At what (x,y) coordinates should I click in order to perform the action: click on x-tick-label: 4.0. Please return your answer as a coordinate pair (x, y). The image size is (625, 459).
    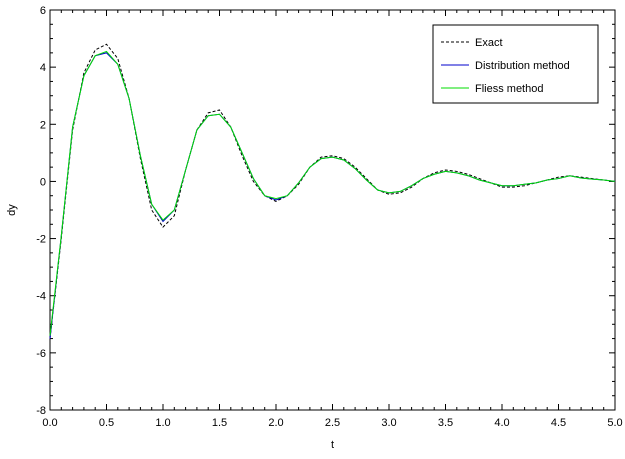
    Looking at the image, I should click on (501, 423).